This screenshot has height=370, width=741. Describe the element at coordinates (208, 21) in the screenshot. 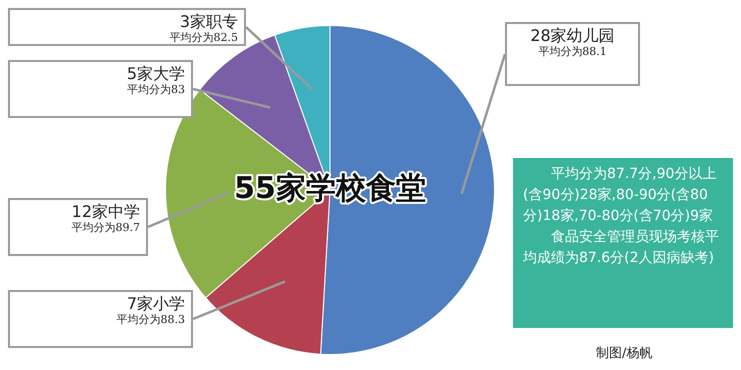

I see `slice-label: 3家职专` at that location.